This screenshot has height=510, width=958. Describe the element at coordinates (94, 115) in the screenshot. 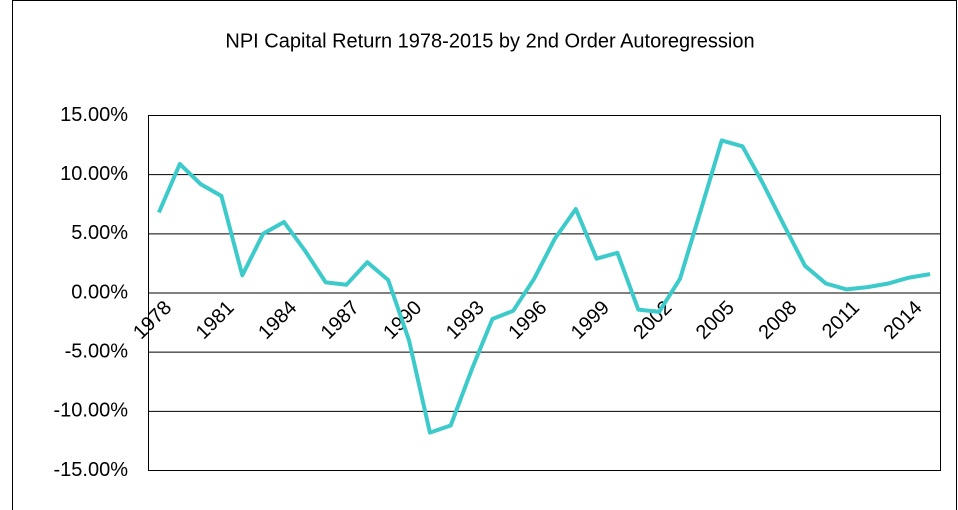

I see `y-tick-label: 15.00%` at that location.